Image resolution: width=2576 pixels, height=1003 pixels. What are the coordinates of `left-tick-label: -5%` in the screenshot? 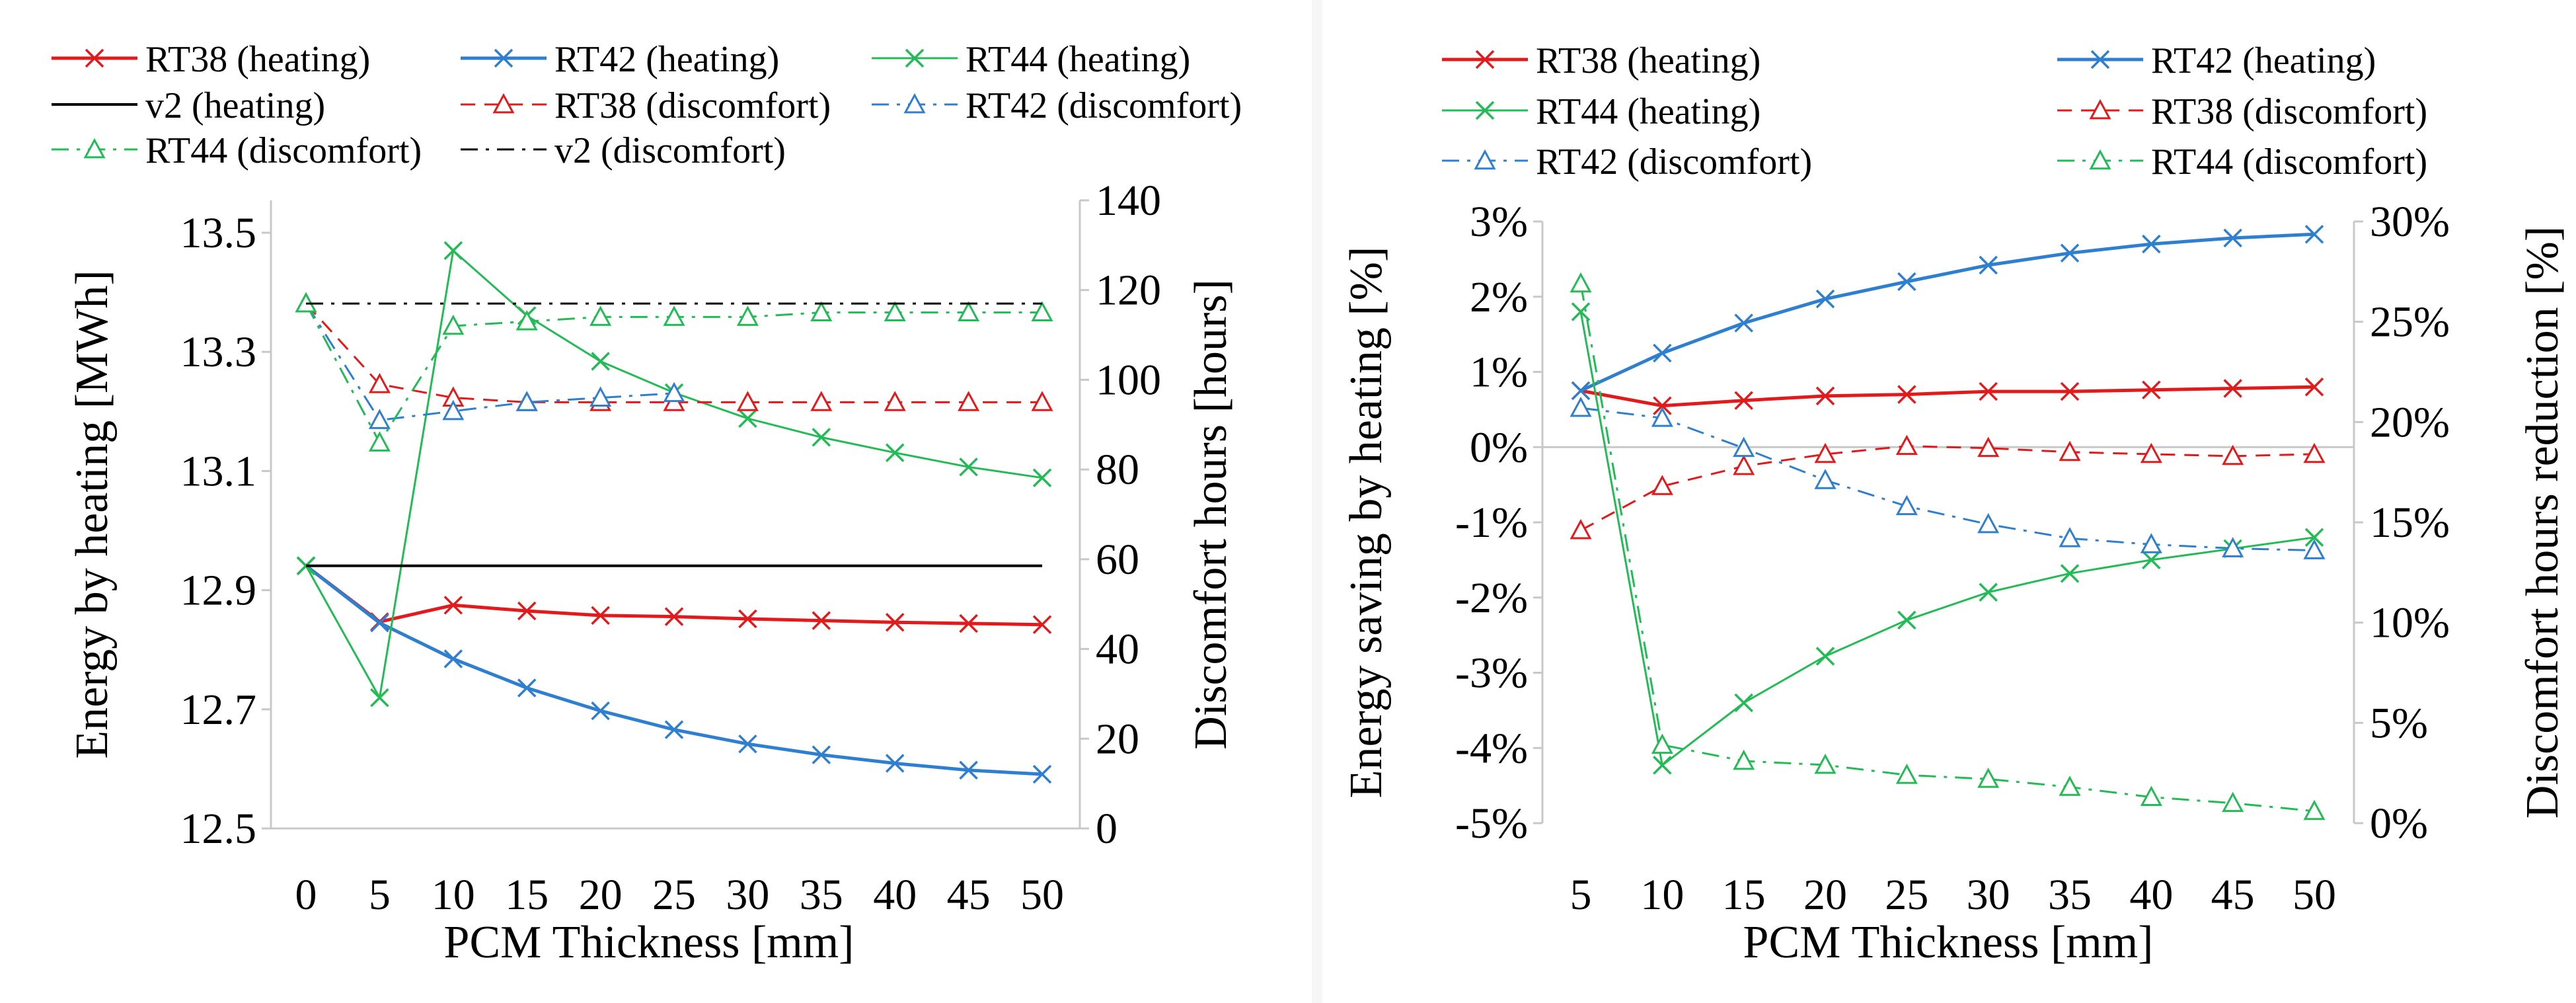 It's located at (1492, 823).